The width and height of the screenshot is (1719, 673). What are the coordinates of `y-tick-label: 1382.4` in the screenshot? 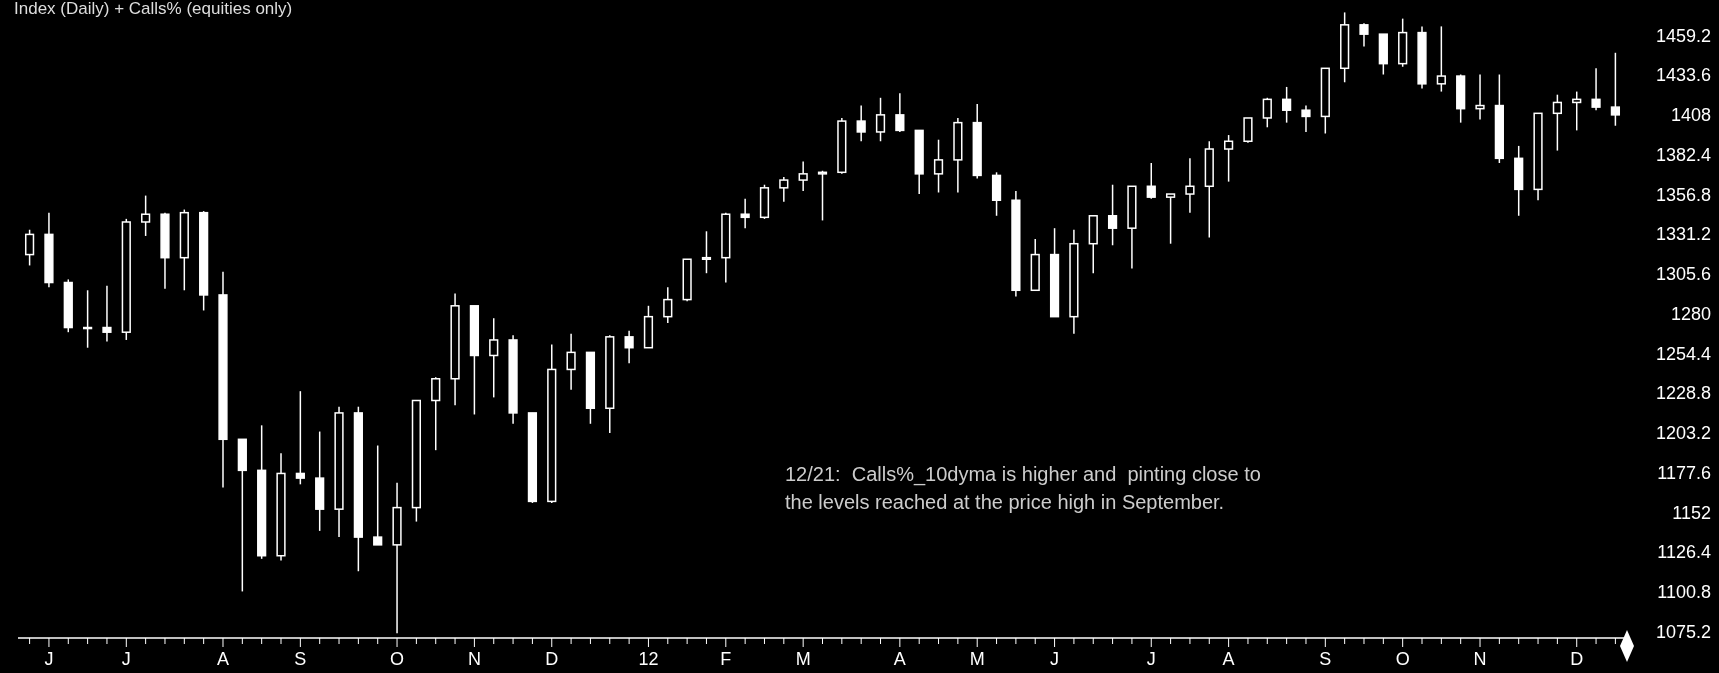 It's located at (1683, 154).